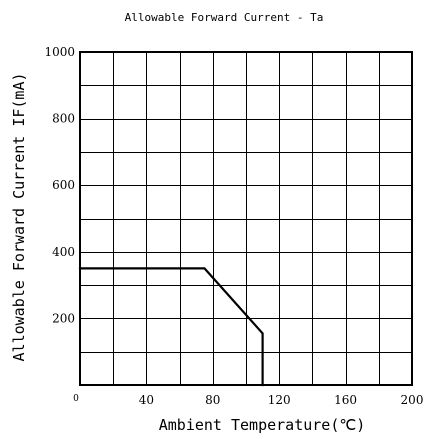  Describe the element at coordinates (412, 400) in the screenshot. I see `x-tick-label: 200` at that location.